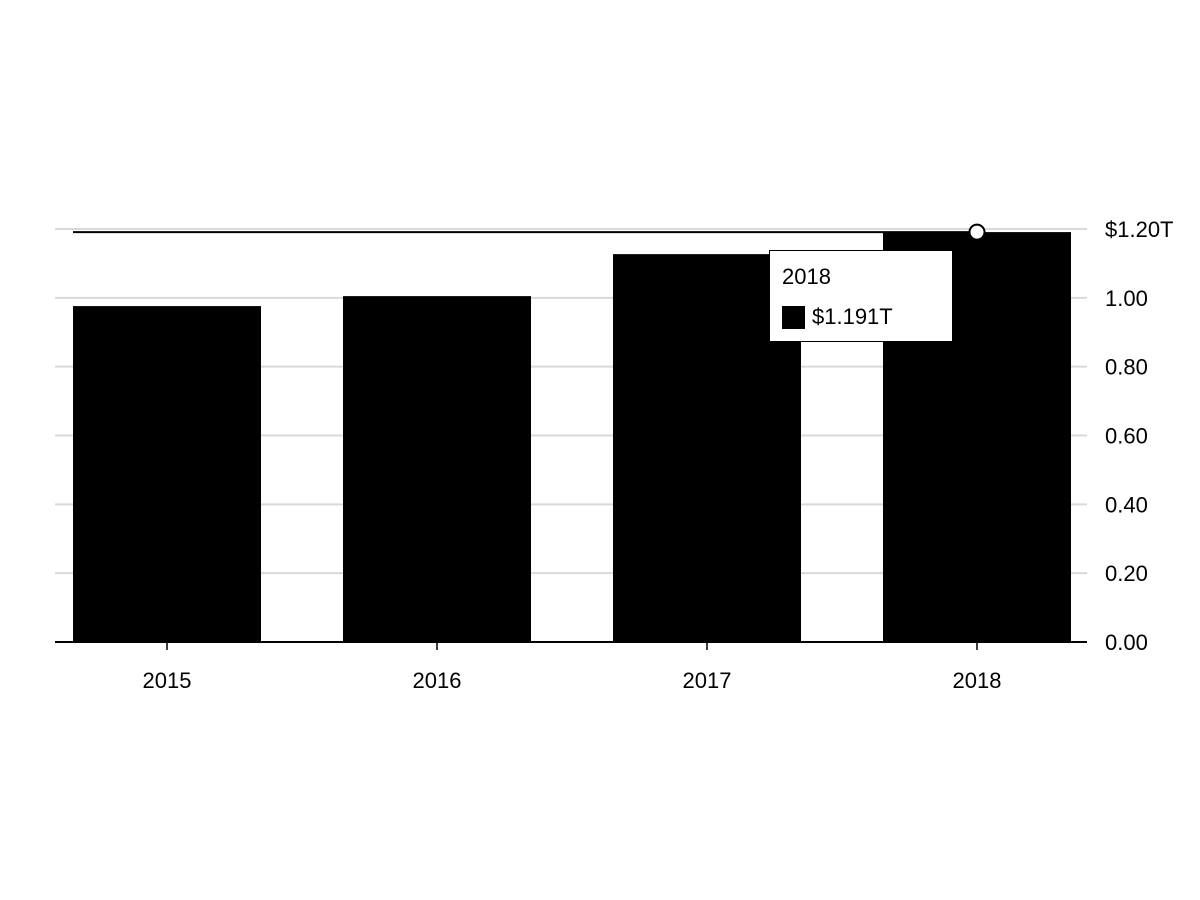 The width and height of the screenshot is (1200, 900). I want to click on y-tick-label-3: 0.60, so click(1126, 436).